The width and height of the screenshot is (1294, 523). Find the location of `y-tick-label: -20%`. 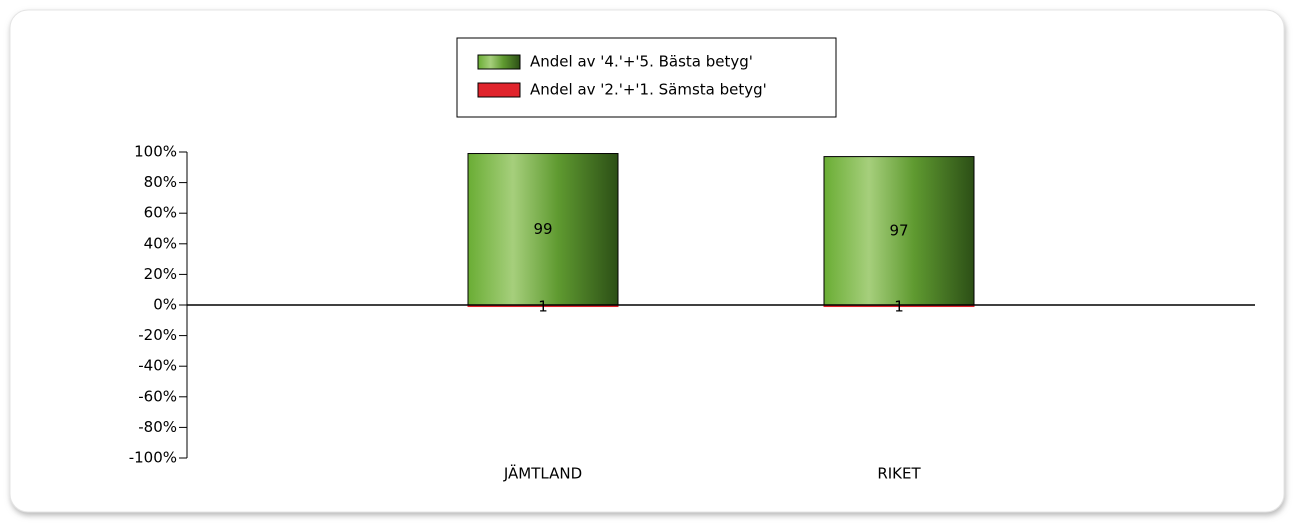

y-tick-label: -20% is located at coordinates (157, 335).